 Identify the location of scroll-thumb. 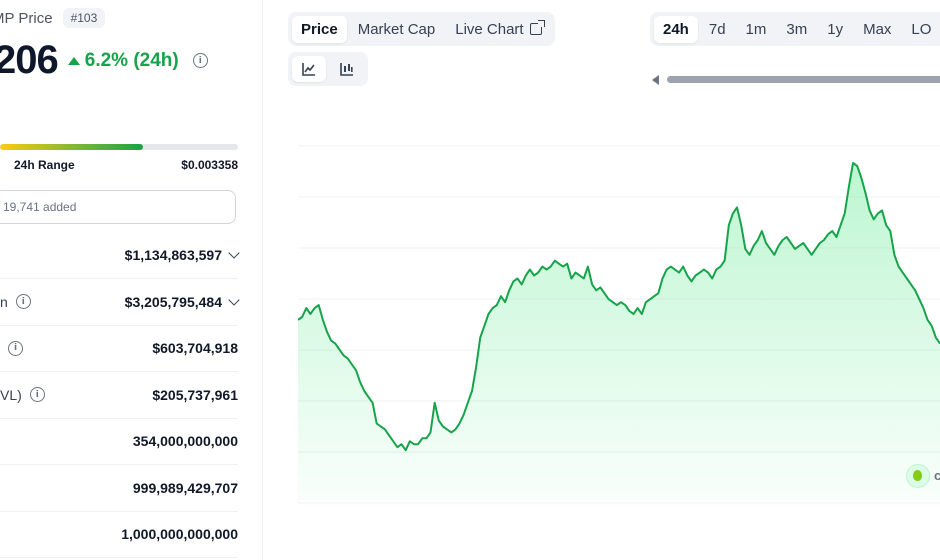
(803, 79).